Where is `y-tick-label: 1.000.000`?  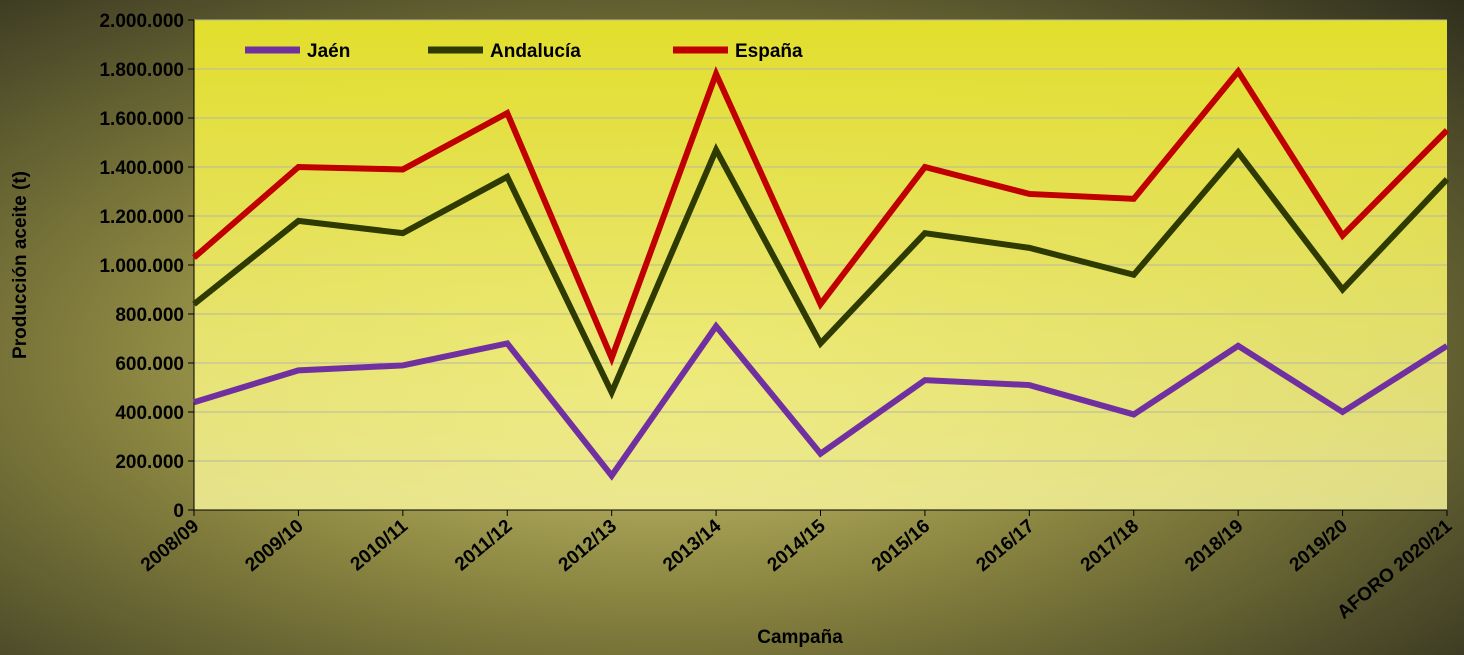 y-tick-label: 1.000.000 is located at coordinates (141, 266).